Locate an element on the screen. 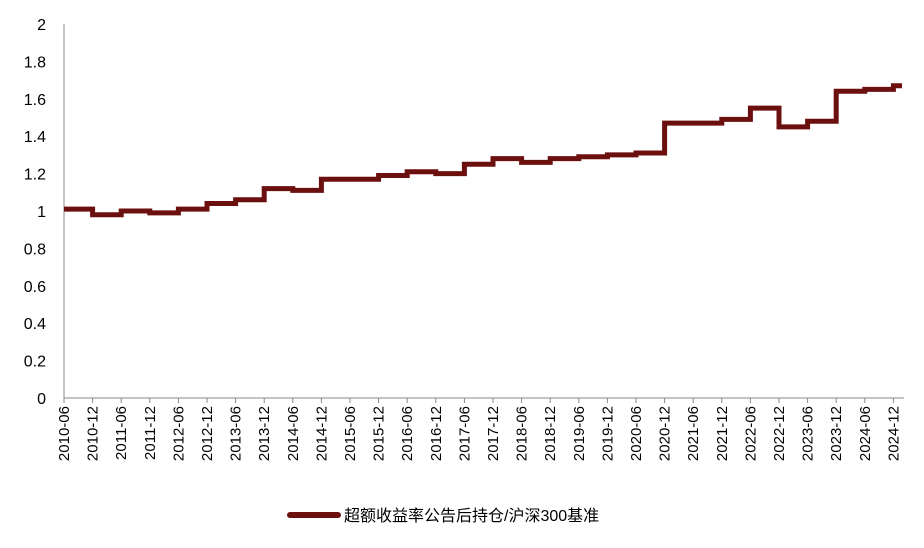 The height and width of the screenshot is (548, 924). y-tick-label: 2 is located at coordinates (41, 25).